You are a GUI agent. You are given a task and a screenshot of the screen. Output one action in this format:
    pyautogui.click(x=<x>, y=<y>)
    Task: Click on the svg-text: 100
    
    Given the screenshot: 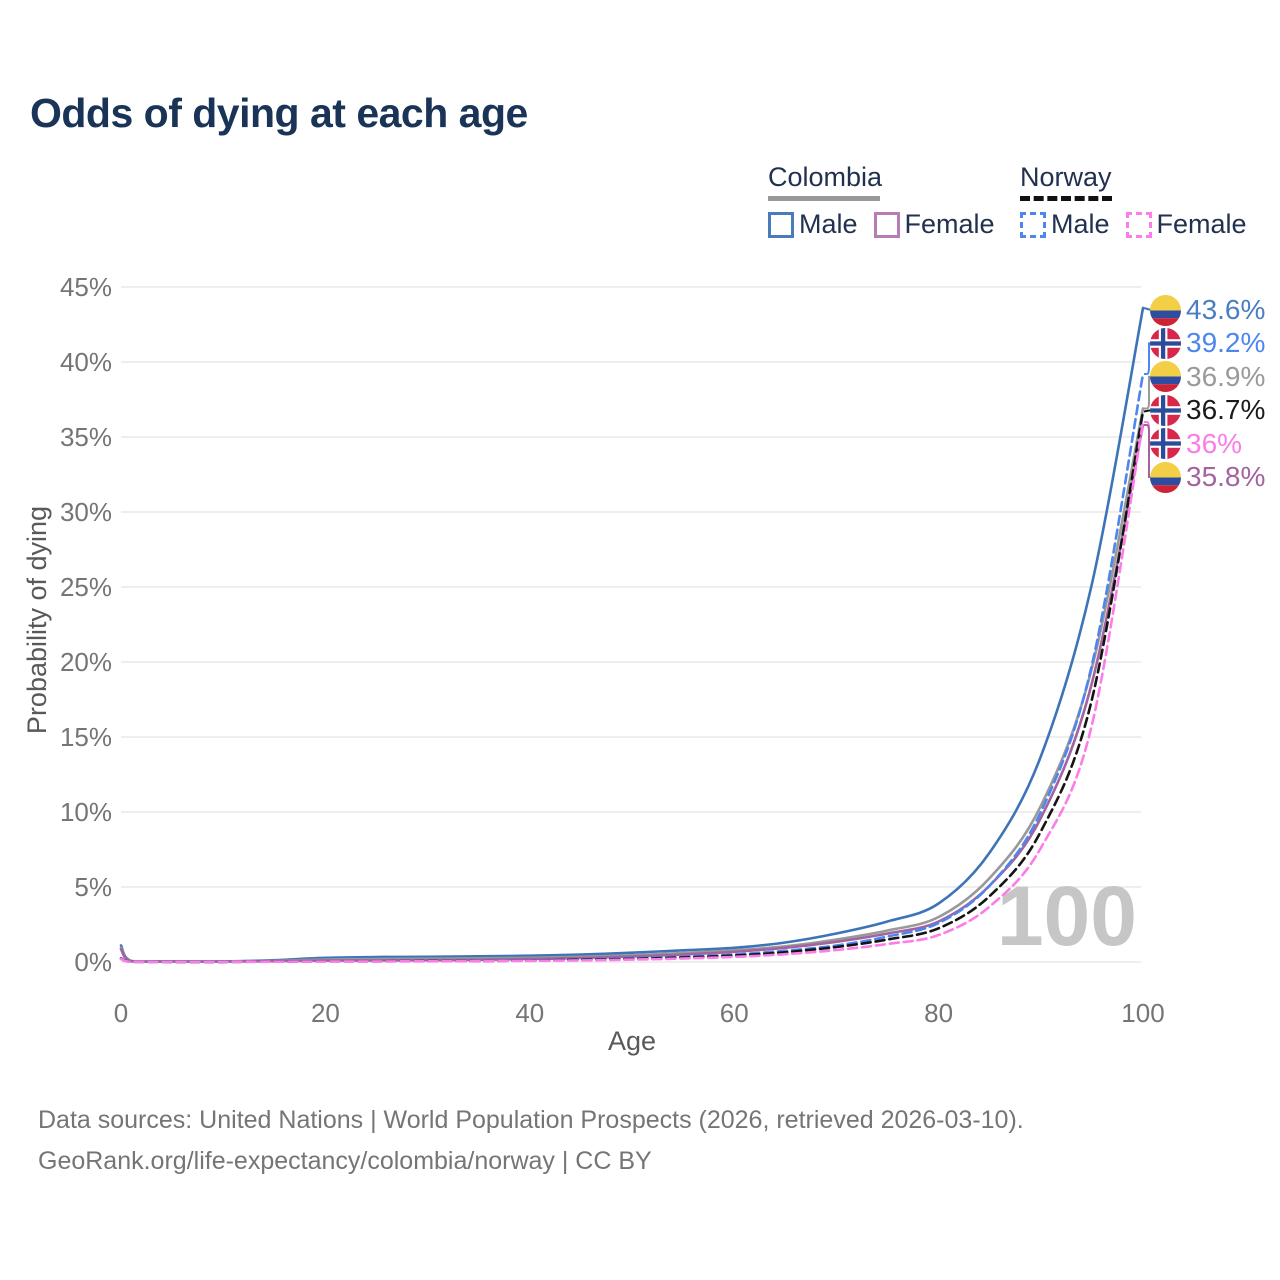 What is the action you would take?
    pyautogui.click(x=1142, y=1013)
    